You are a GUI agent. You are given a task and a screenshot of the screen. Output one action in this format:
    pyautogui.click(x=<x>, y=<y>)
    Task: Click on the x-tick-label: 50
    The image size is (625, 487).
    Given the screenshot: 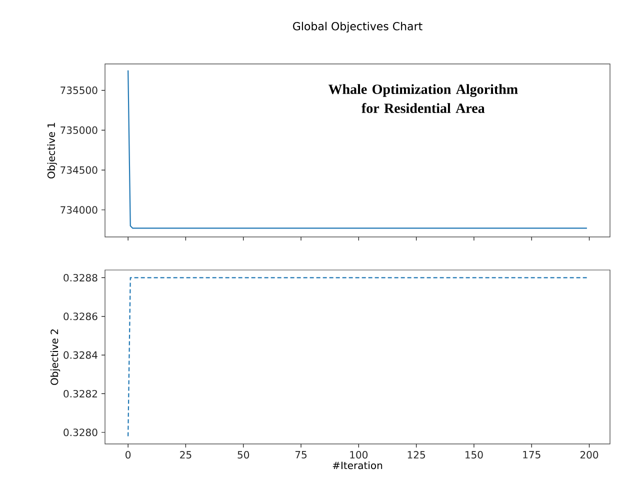 What is the action you would take?
    pyautogui.click(x=244, y=455)
    